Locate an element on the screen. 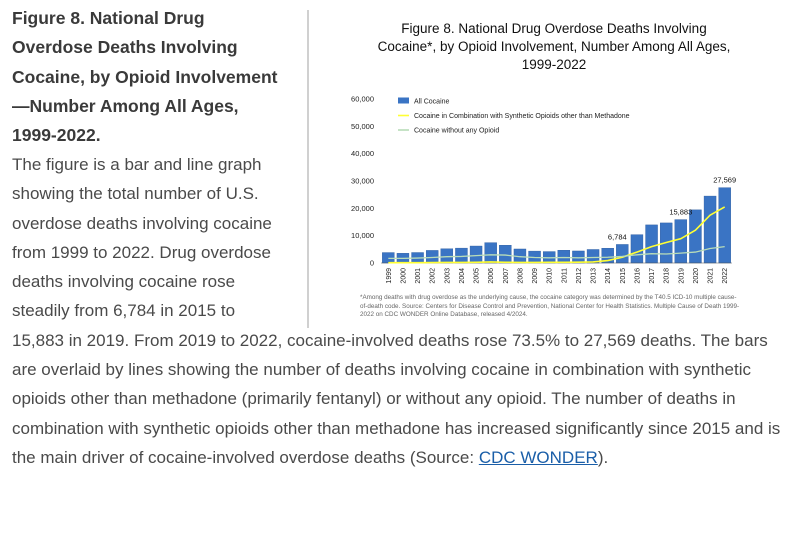  y-tick-label: 40,000 is located at coordinates (362, 153).